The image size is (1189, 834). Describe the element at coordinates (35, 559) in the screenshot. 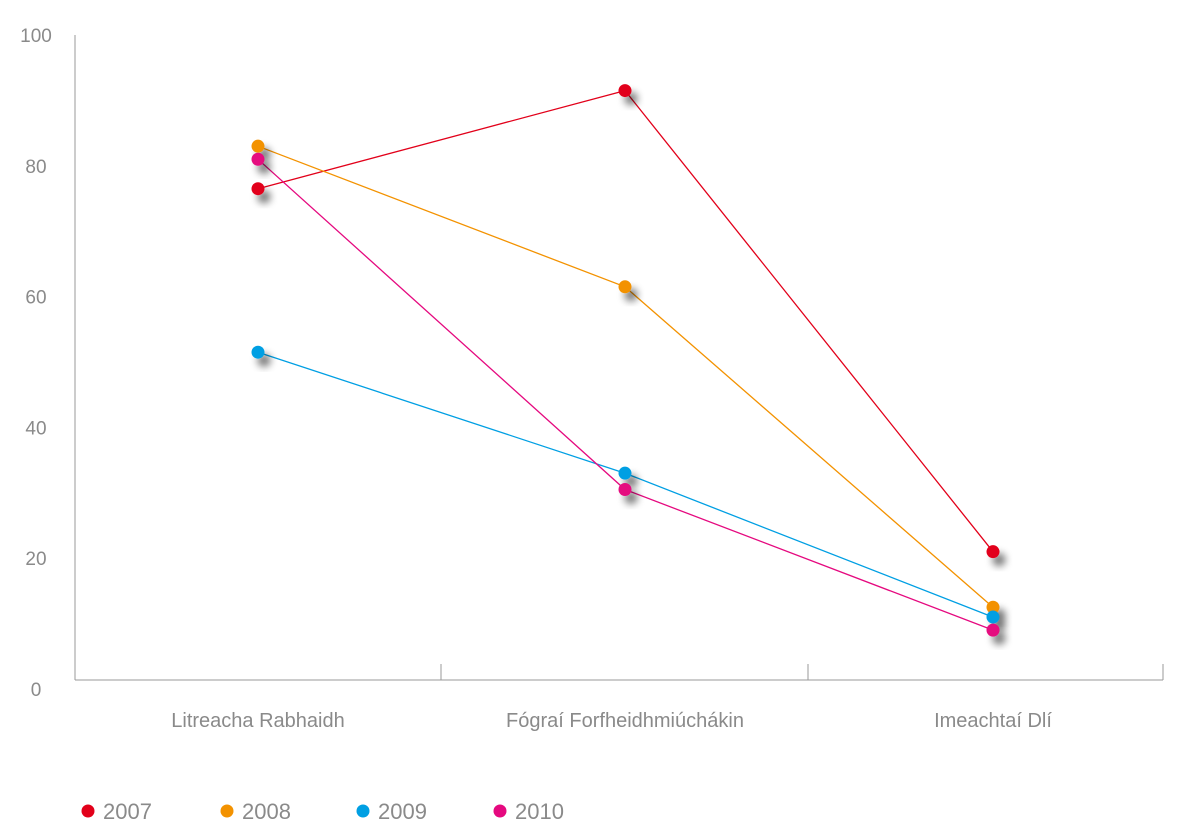

I see `y-tick-label: 20` at that location.